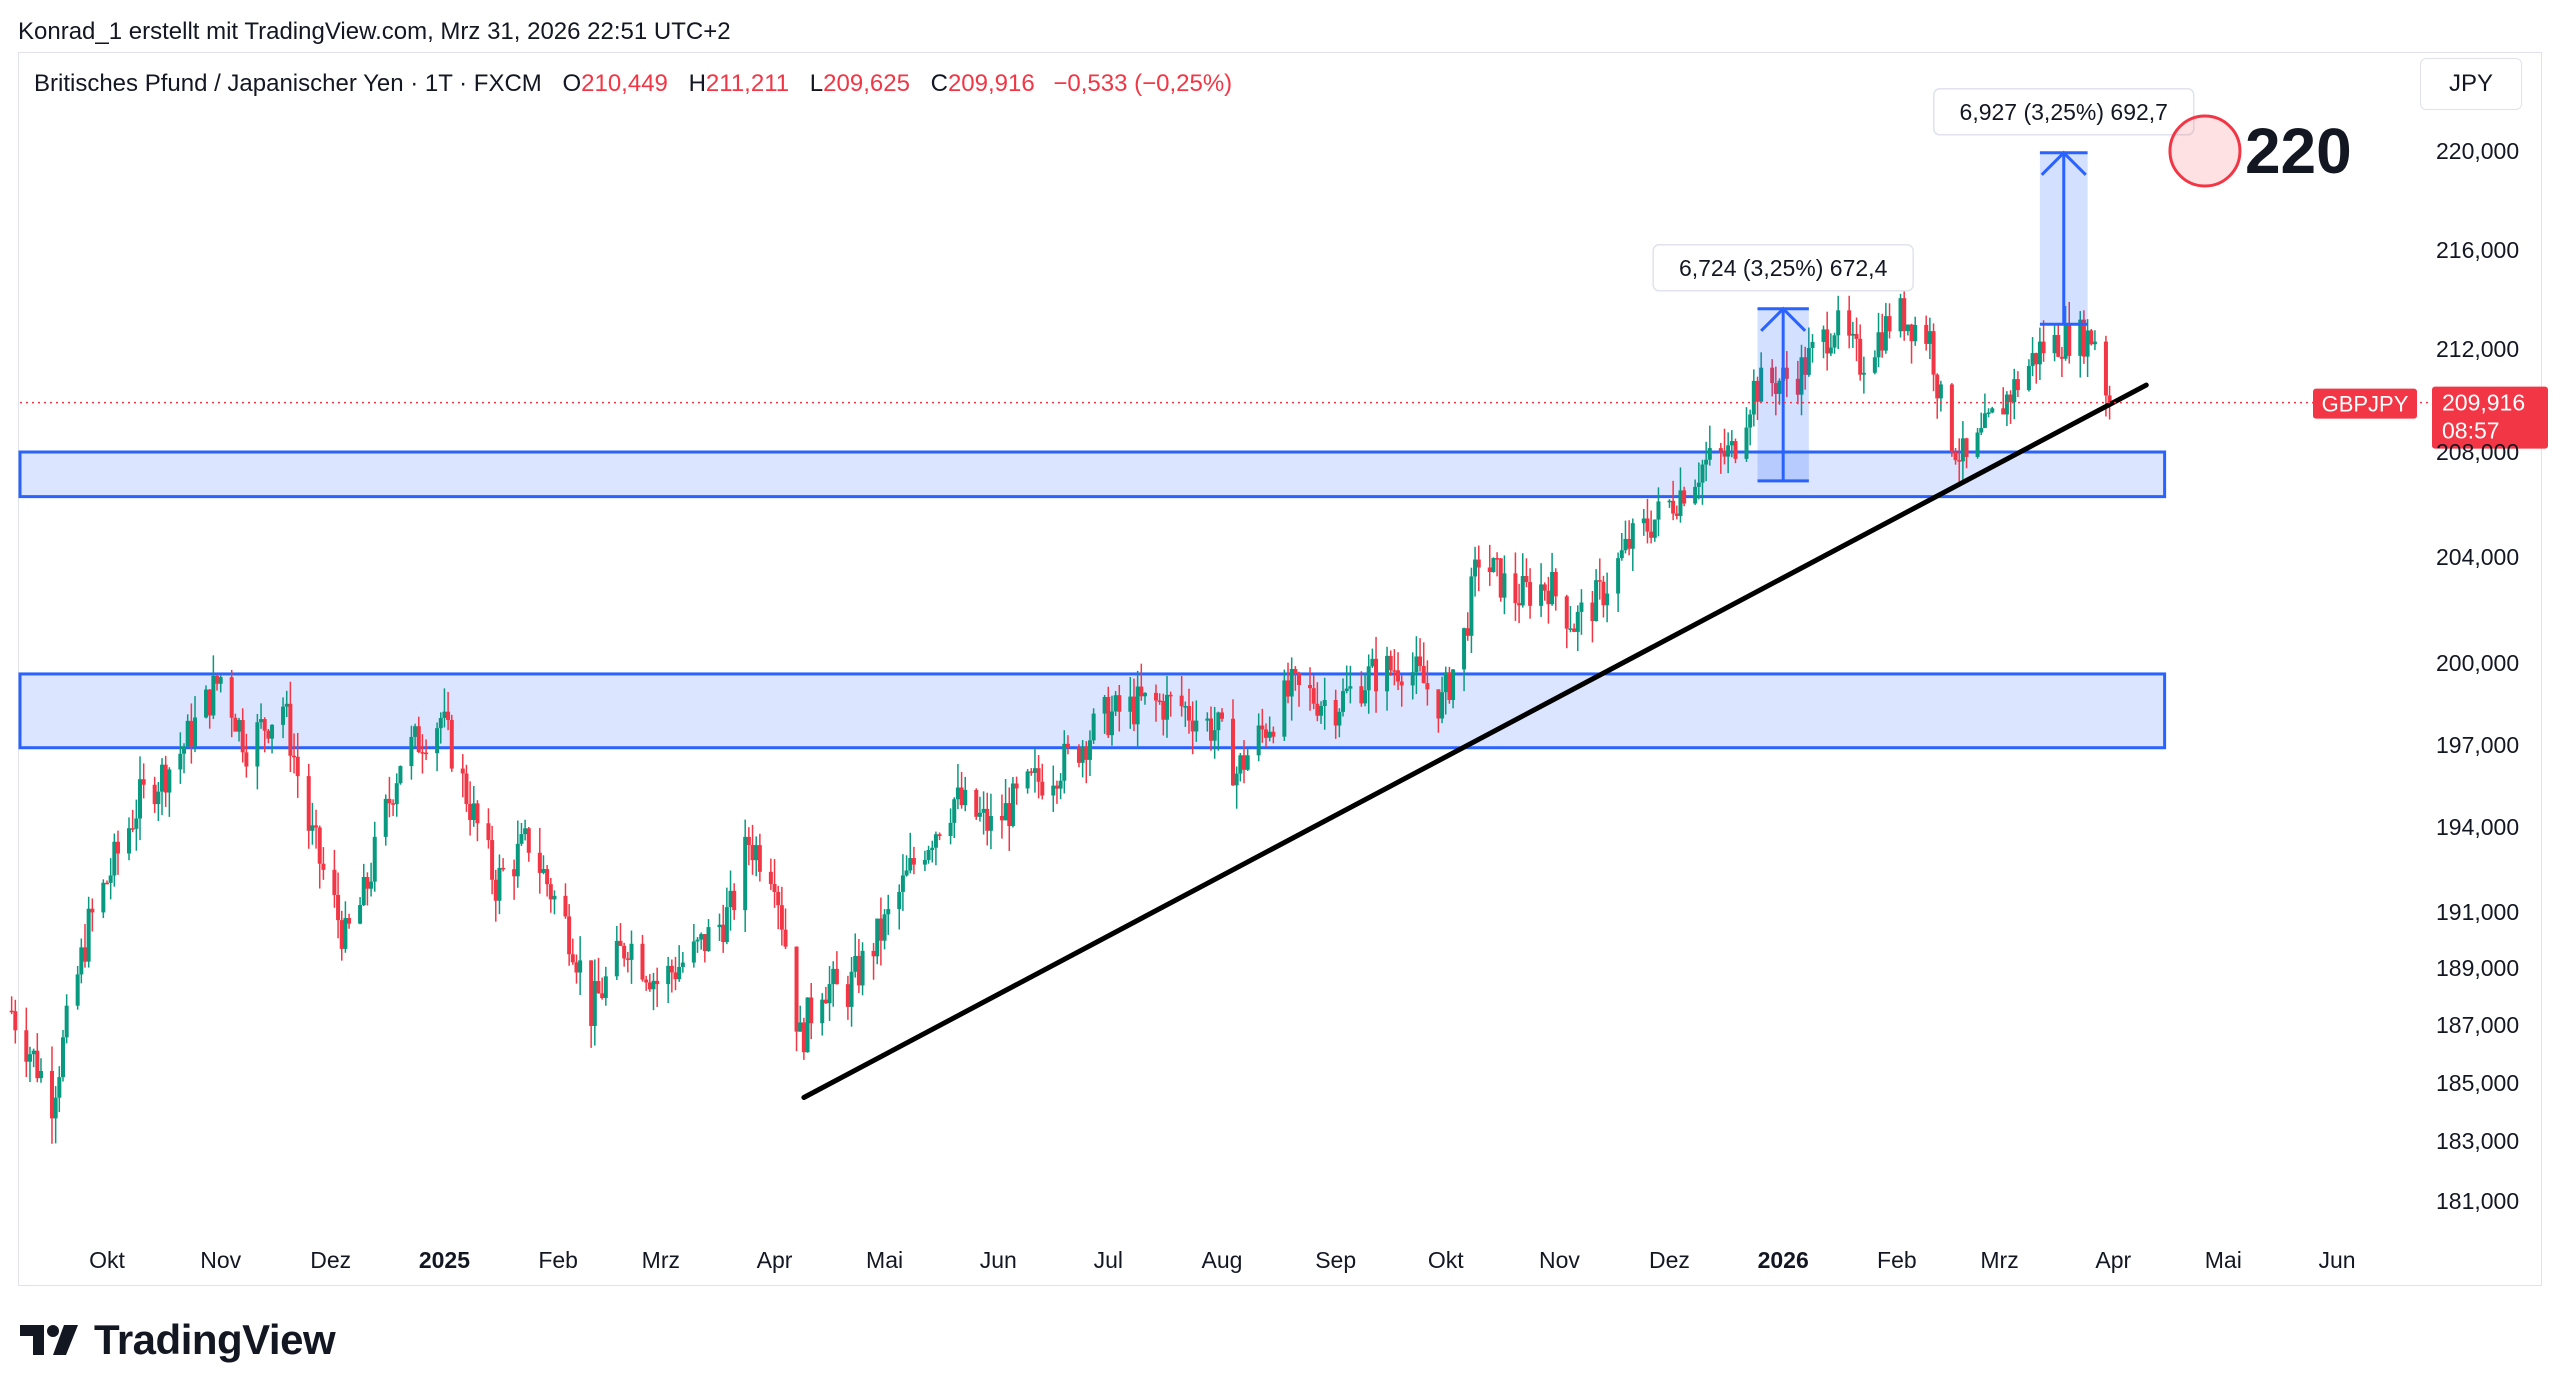 The image size is (2560, 1398). Describe the element at coordinates (107, 1260) in the screenshot. I see `x-tick-label: Okt` at that location.